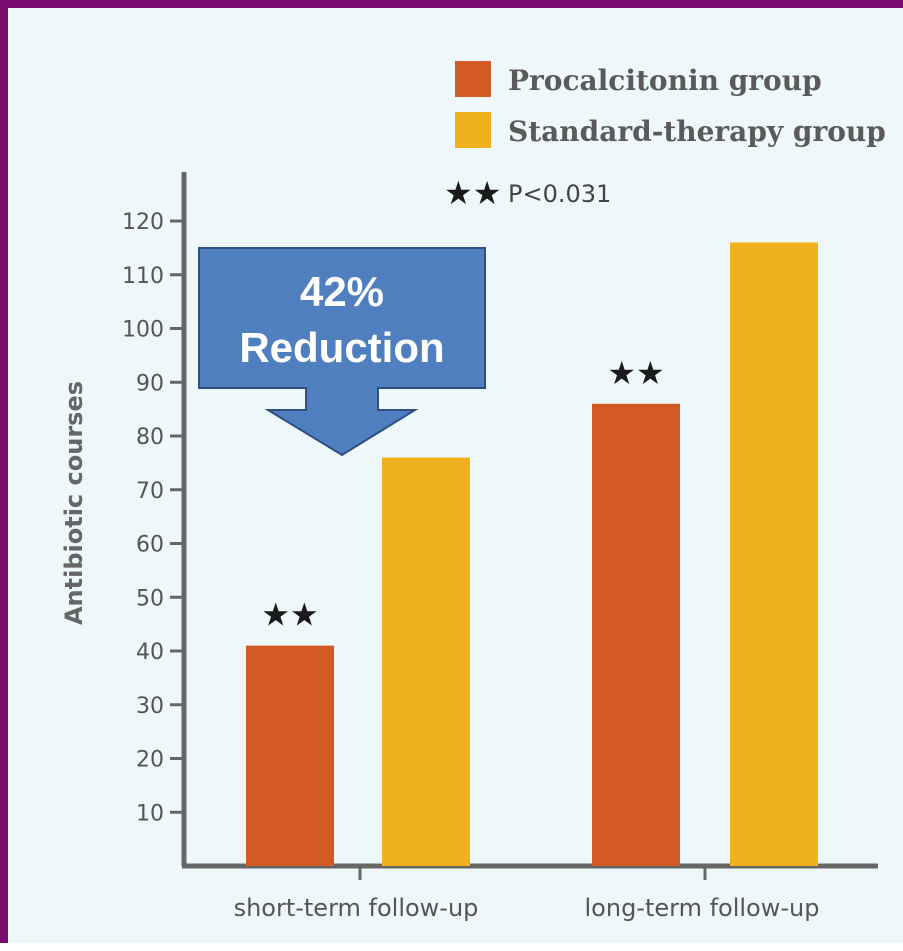 This screenshot has height=951, width=903. I want to click on y-tick-label: 10, so click(150, 813).